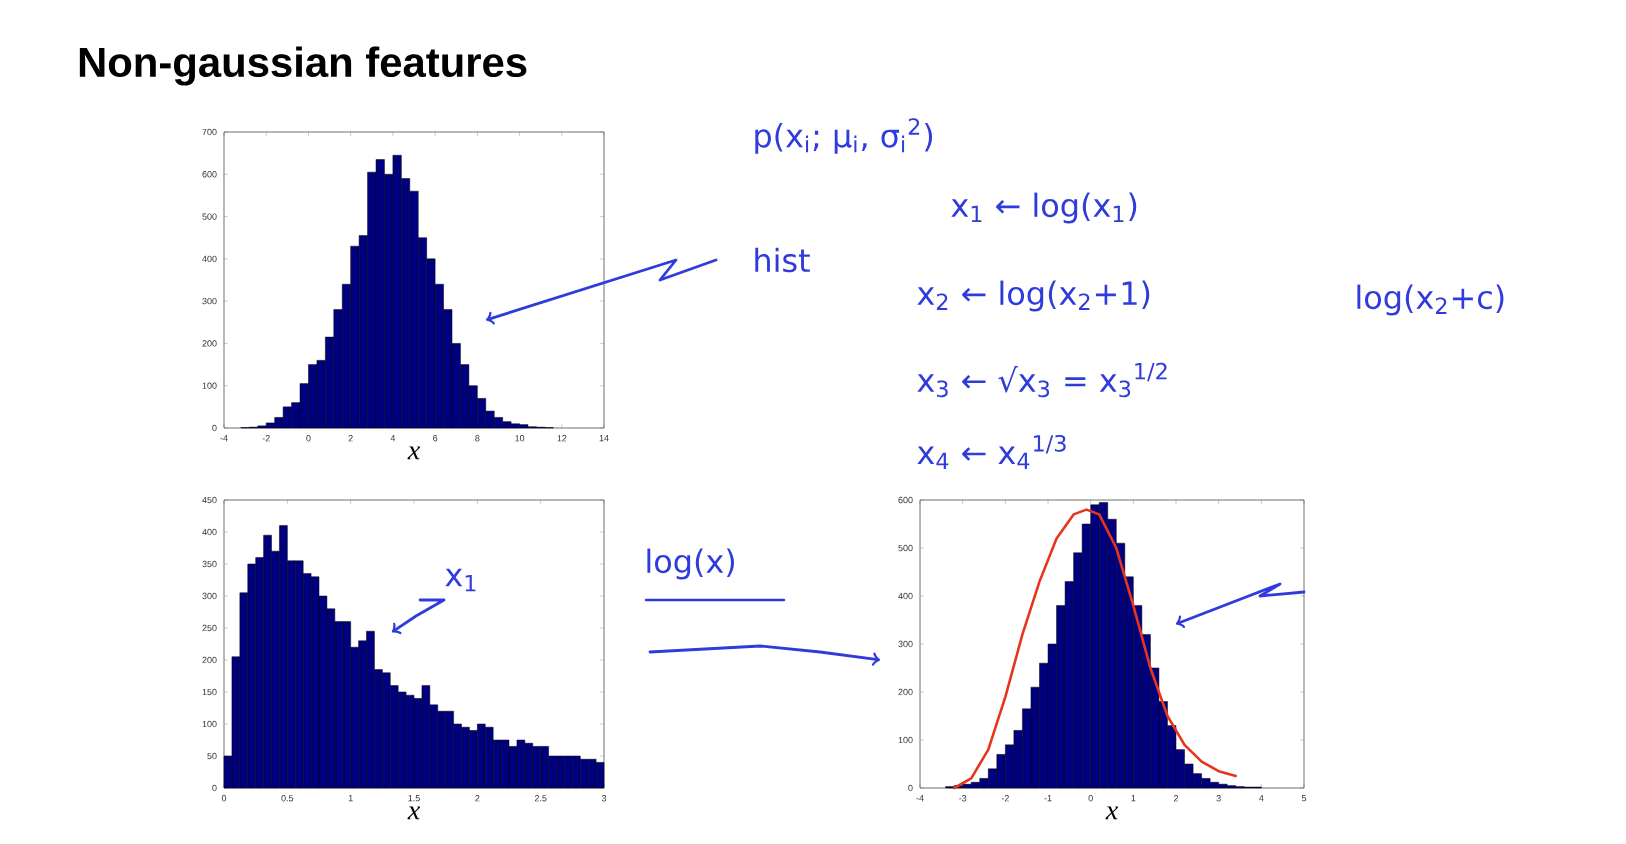 The width and height of the screenshot is (1626, 844). What do you see at coordinates (991, 452) in the screenshot?
I see `text: x$_{4}$ ← x$_{4}$1/3` at bounding box center [991, 452].